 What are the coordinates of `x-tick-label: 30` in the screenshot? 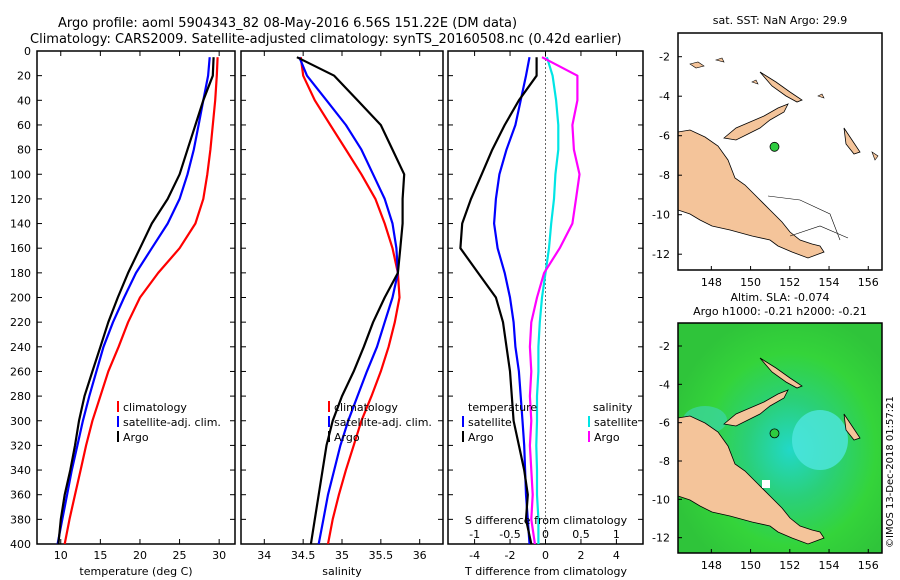 It's located at (219, 555).